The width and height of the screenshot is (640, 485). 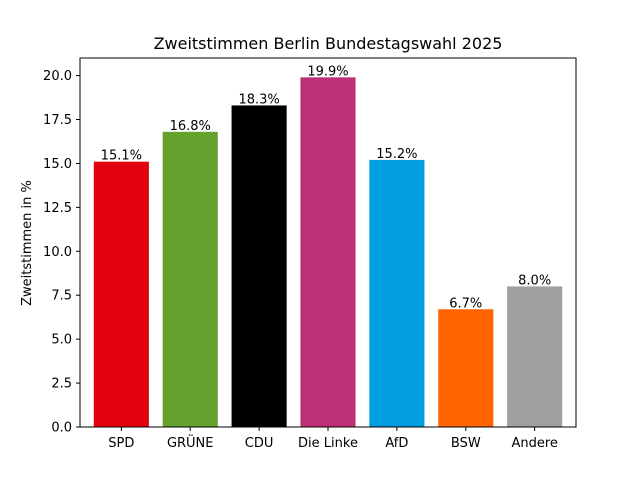 I want to click on bar-value-label: 16.8%, so click(x=190, y=126).